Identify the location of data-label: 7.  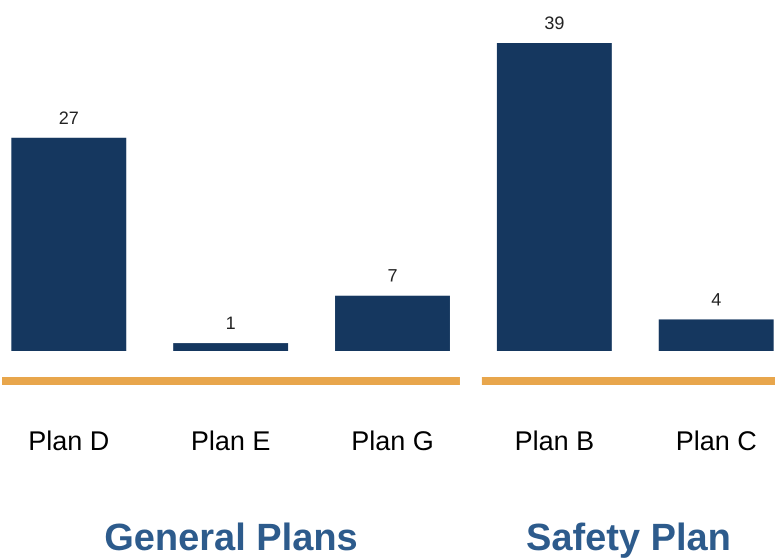
(392, 276).